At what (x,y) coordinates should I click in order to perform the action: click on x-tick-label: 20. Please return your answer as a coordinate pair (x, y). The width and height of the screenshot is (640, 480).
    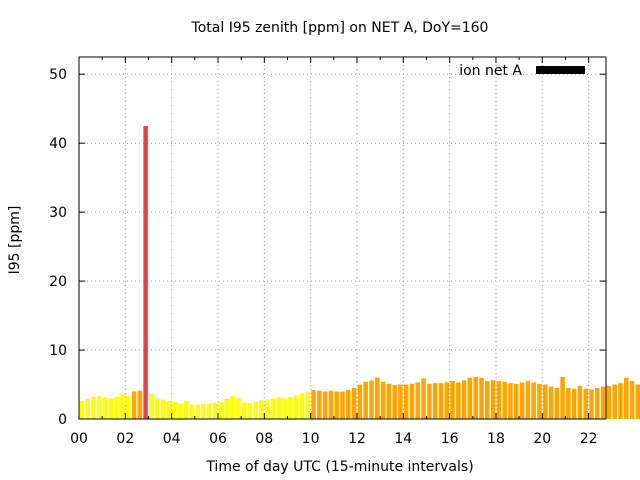
    Looking at the image, I should click on (542, 439).